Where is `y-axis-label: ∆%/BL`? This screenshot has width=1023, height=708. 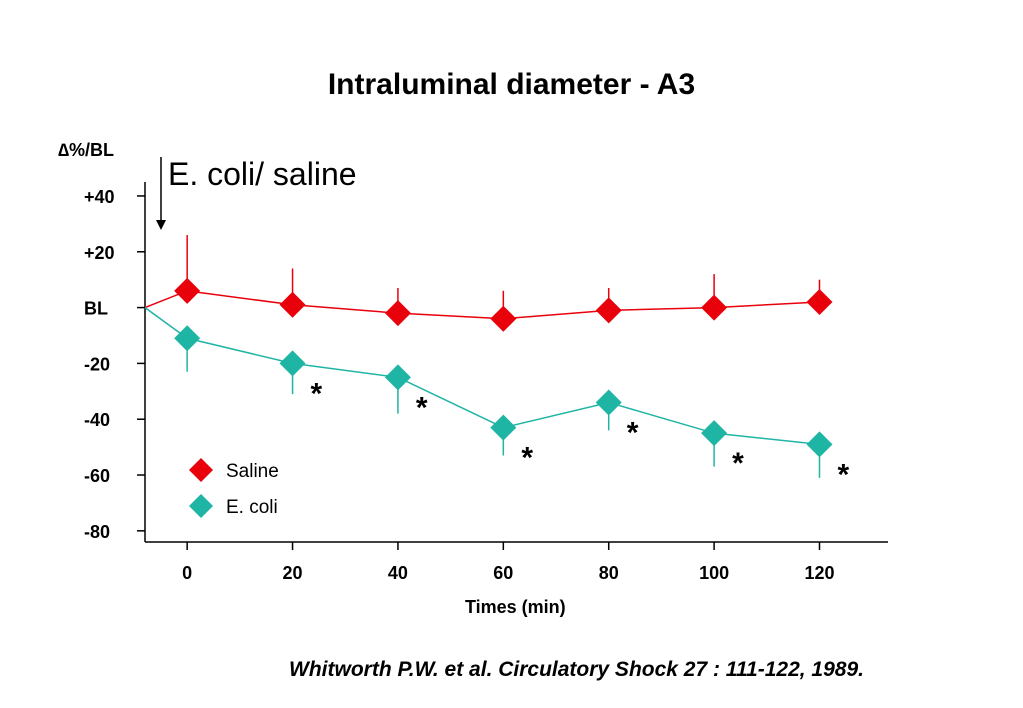
y-axis-label: ∆%/BL is located at coordinates (86, 150).